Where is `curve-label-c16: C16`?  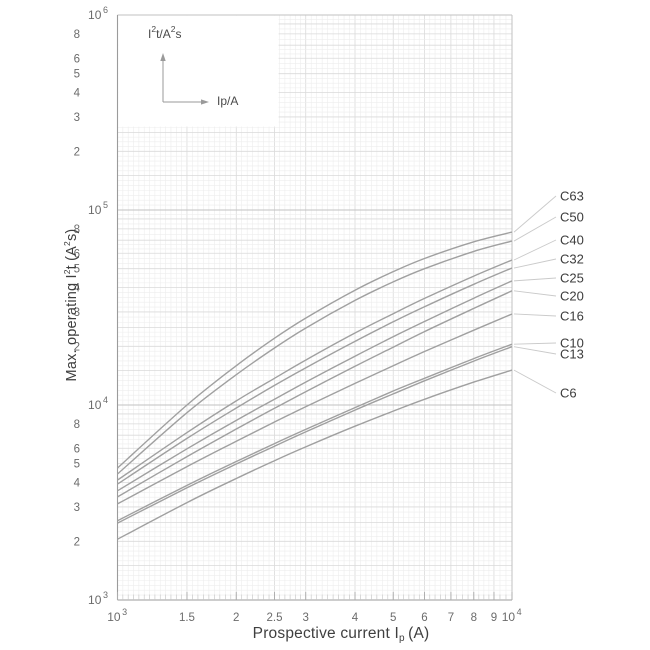 curve-label-c16: C16 is located at coordinates (572, 316).